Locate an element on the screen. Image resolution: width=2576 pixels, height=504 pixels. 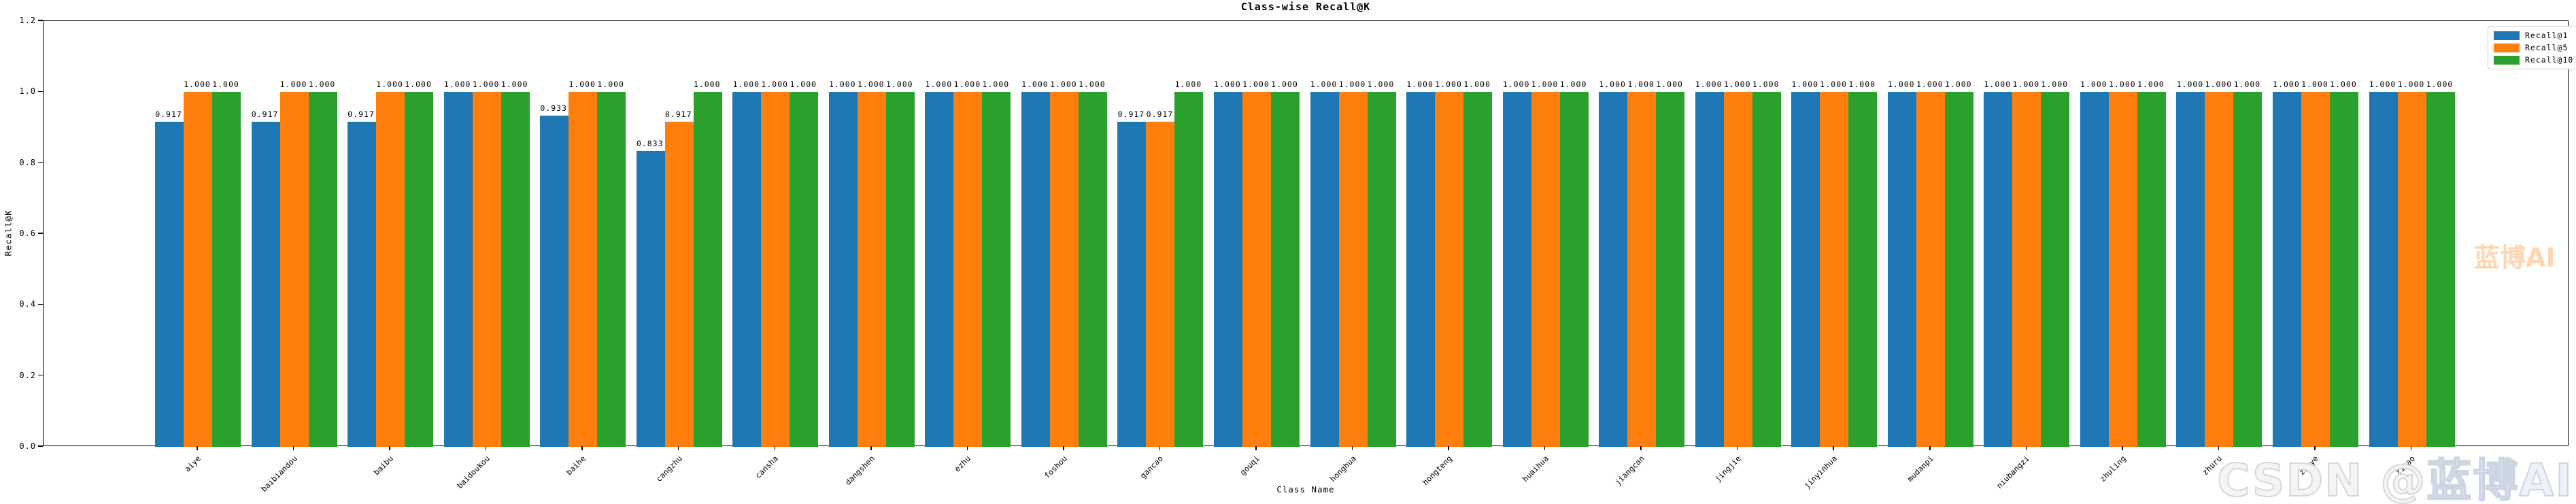
bar-recall5-jinyinhua is located at coordinates (1834, 269).